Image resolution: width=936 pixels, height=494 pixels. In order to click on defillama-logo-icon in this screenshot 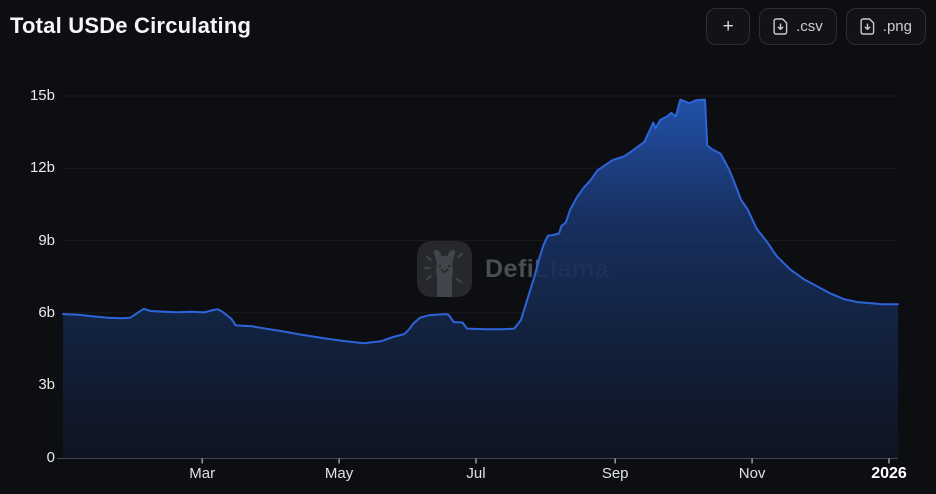, I will do `click(444, 269)`.